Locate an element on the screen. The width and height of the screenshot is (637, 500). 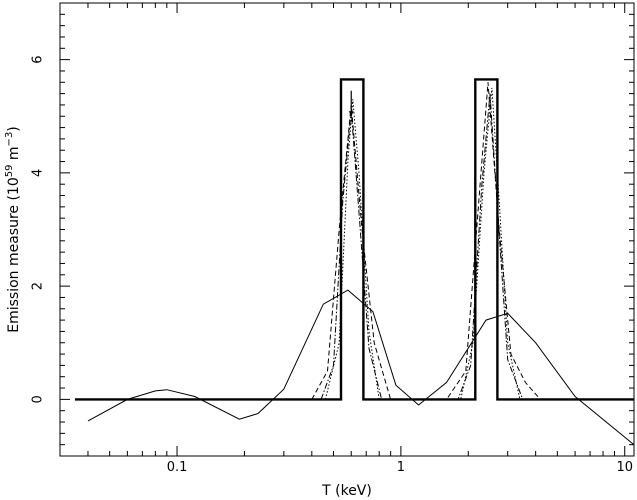
x-tick-label: 0.1 is located at coordinates (177, 467).